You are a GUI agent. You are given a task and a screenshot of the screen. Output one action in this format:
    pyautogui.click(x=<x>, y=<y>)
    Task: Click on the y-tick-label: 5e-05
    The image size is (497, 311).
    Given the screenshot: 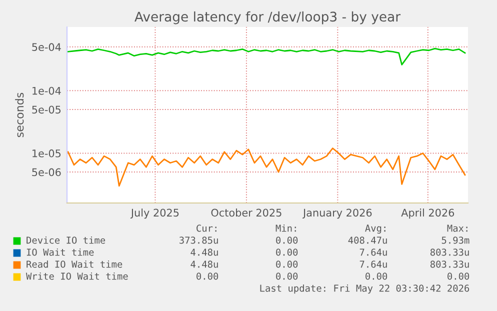 What is the action you would take?
    pyautogui.click(x=46, y=110)
    